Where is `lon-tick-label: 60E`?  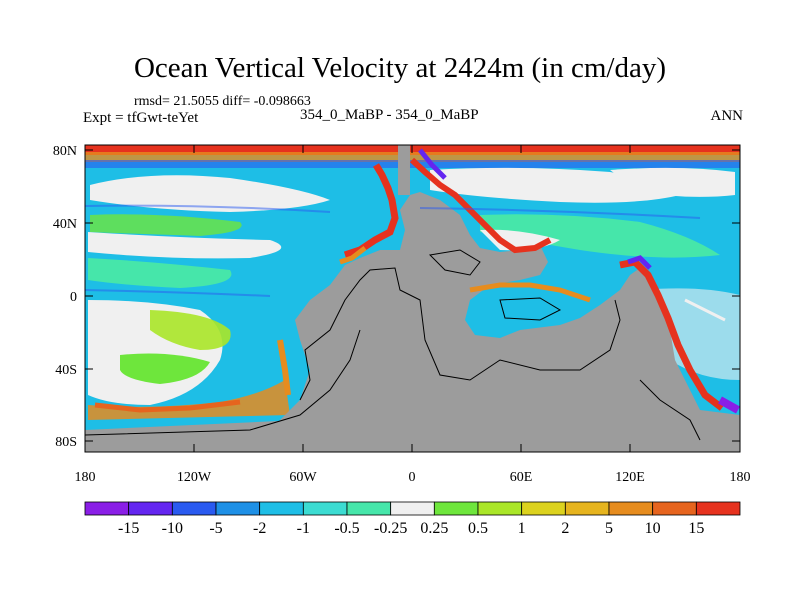 lon-tick-label: 60E is located at coordinates (521, 477).